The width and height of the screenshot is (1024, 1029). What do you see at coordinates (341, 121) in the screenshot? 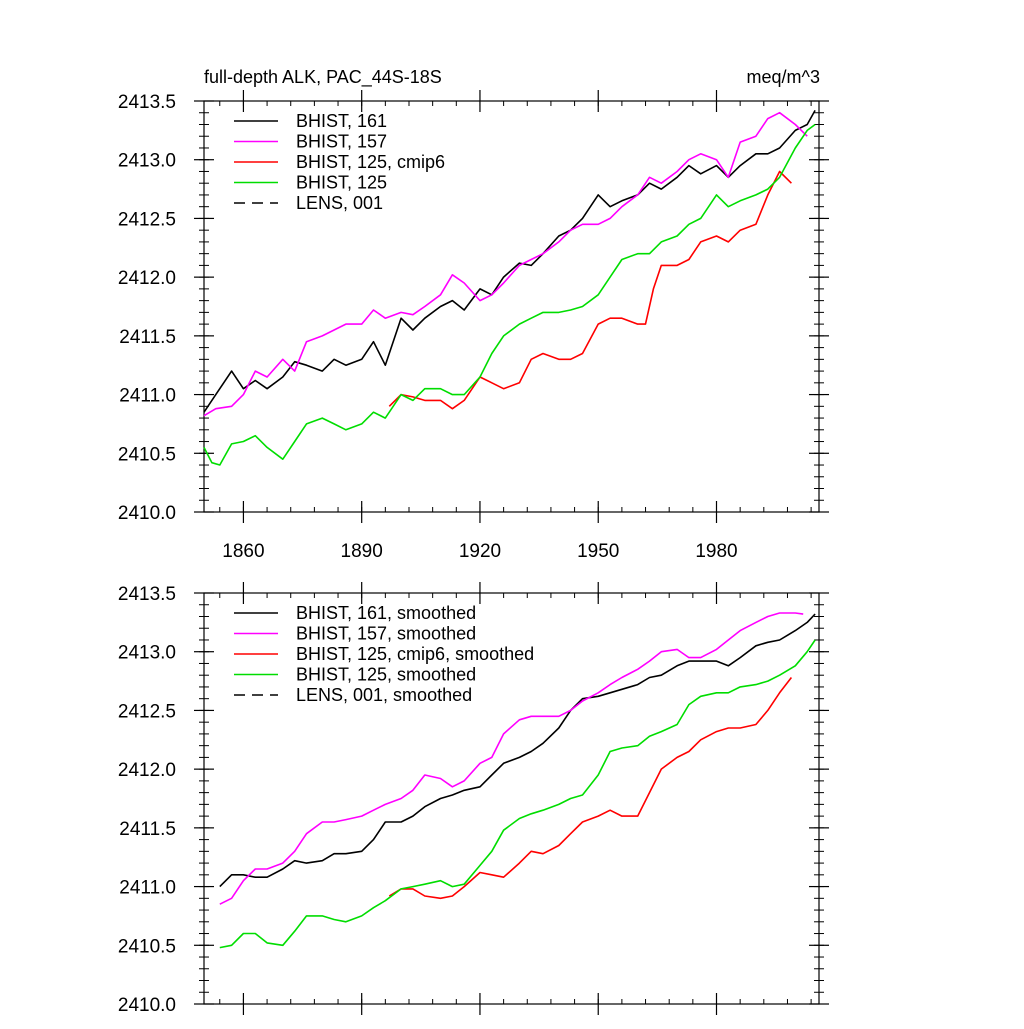
I see `legend-label: BHIST, 161` at bounding box center [341, 121].